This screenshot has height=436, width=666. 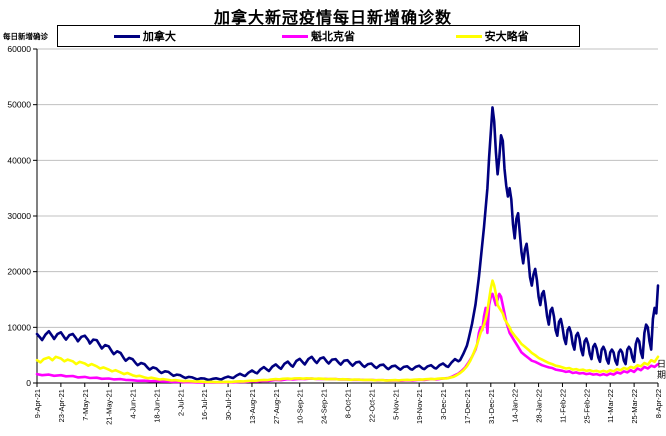 What do you see at coordinates (324, 406) in the screenshot?
I see `x-tick-label: 24-Sep-21` at bounding box center [324, 406].